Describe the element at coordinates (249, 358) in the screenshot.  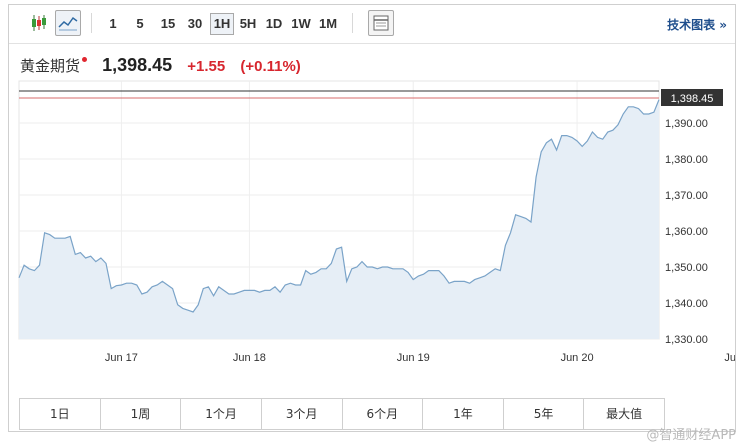
I see `x-tick-label: Jun 18` at that location.